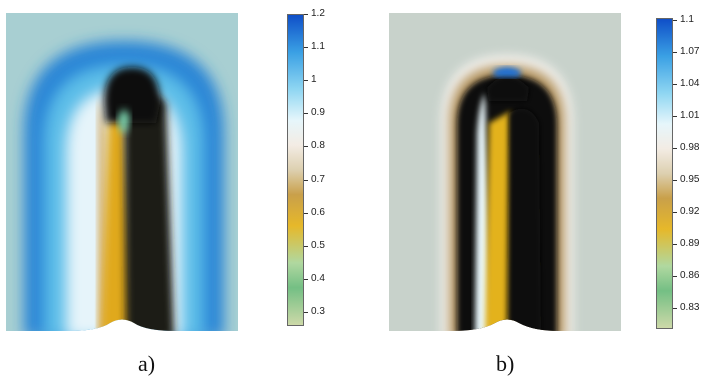  Describe the element at coordinates (500, 221) in the screenshot. I see `heatmap-b-yellow-core` at that location.